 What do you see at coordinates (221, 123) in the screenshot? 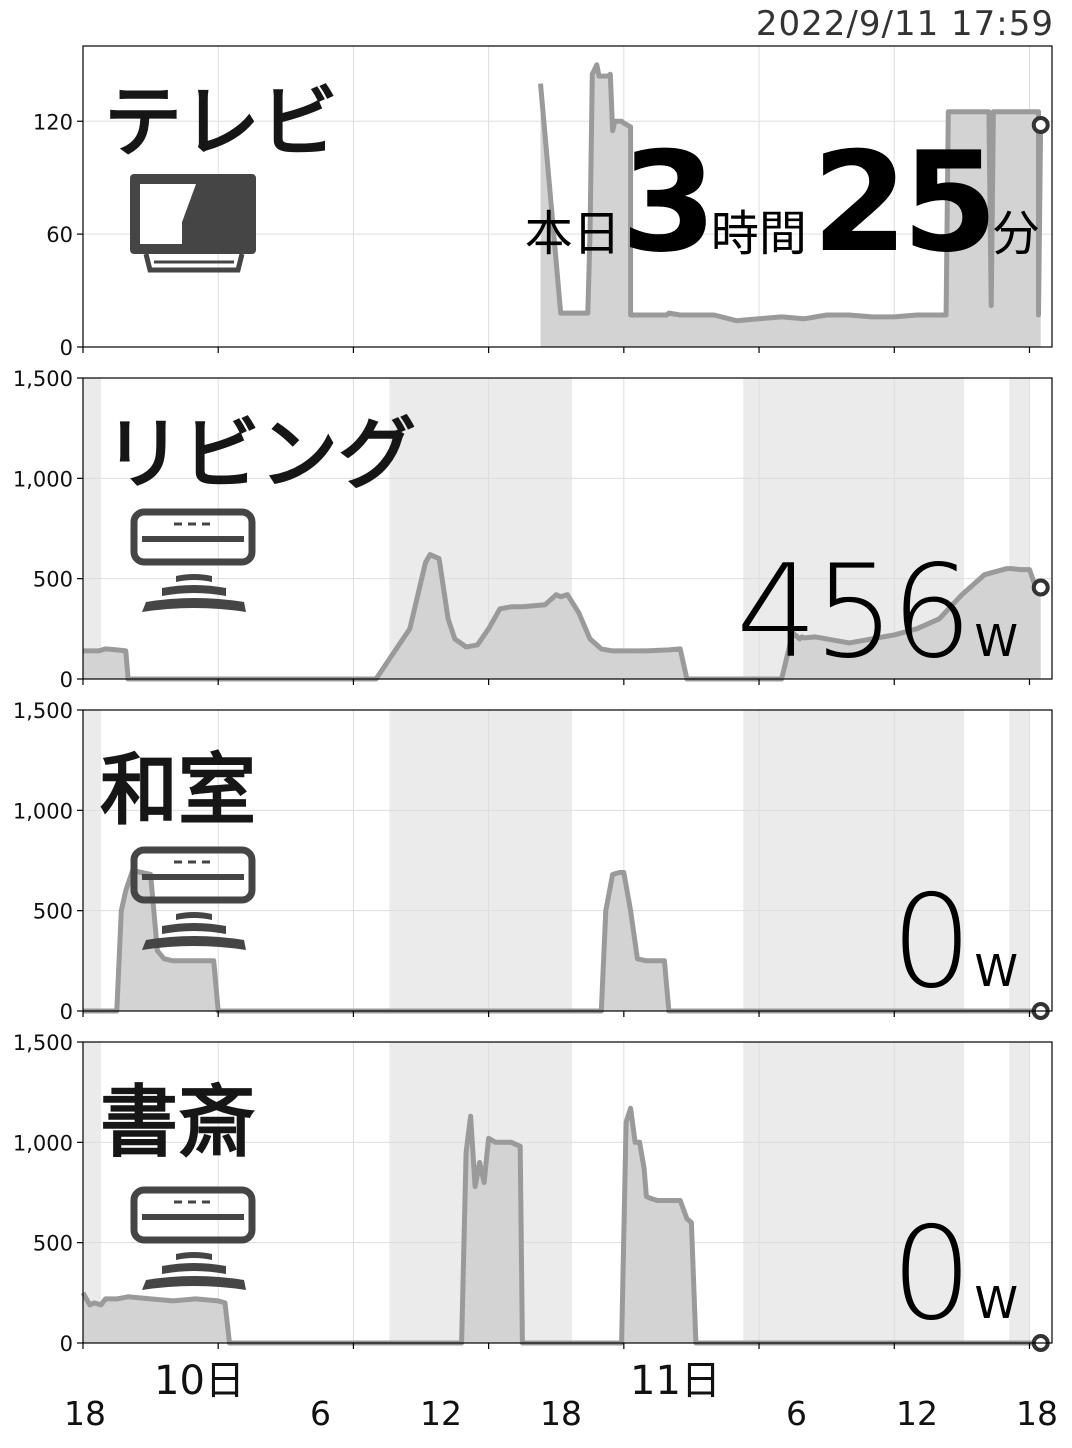
I see `panel-title-tv: テレビ` at bounding box center [221, 123].